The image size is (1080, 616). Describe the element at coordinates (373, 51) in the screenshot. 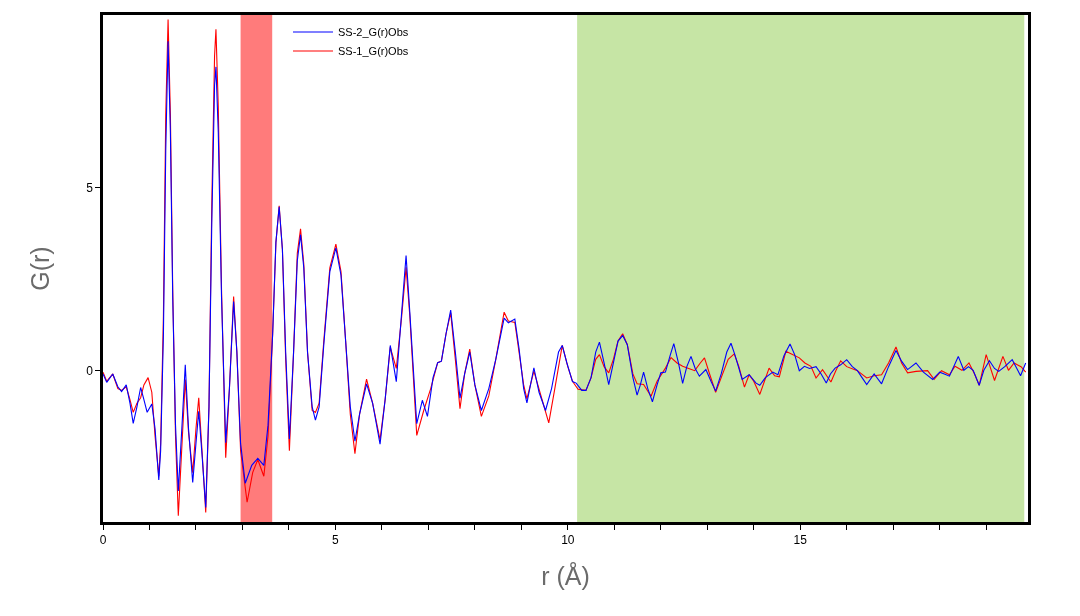

I see `legend-label: SS-1_G(r)Obs` at that location.